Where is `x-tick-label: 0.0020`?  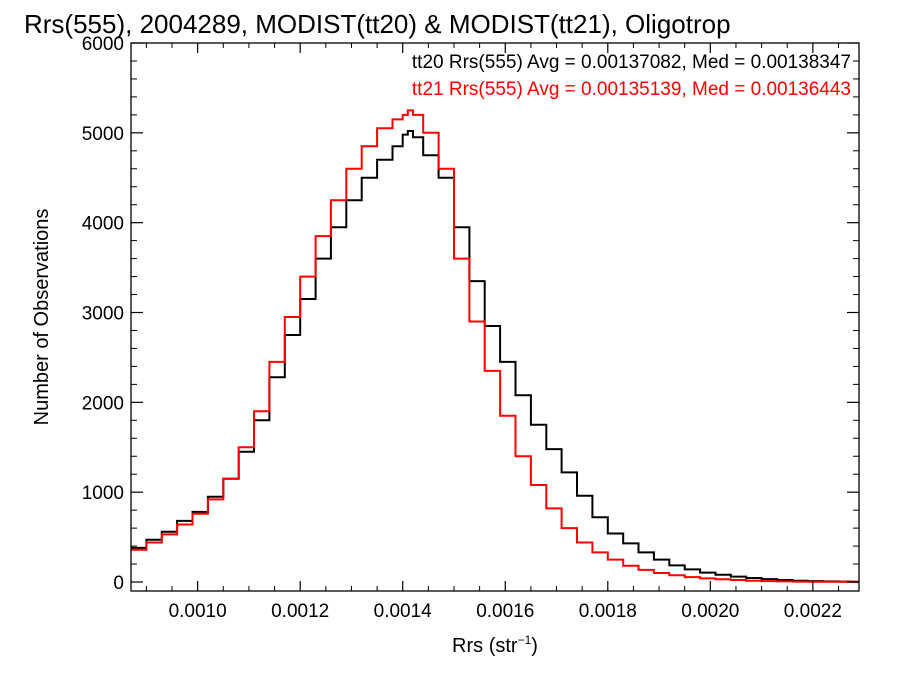
x-tick-label: 0.0020 is located at coordinates (710, 611).